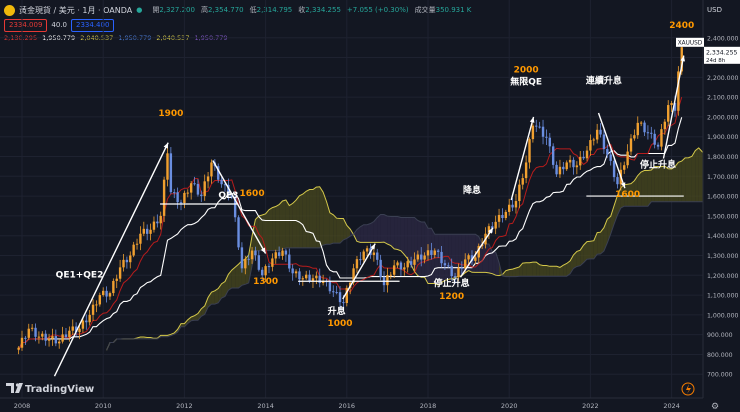  I want to click on ohlc-item: +7.055 (+0.30%), so click(378, 10).